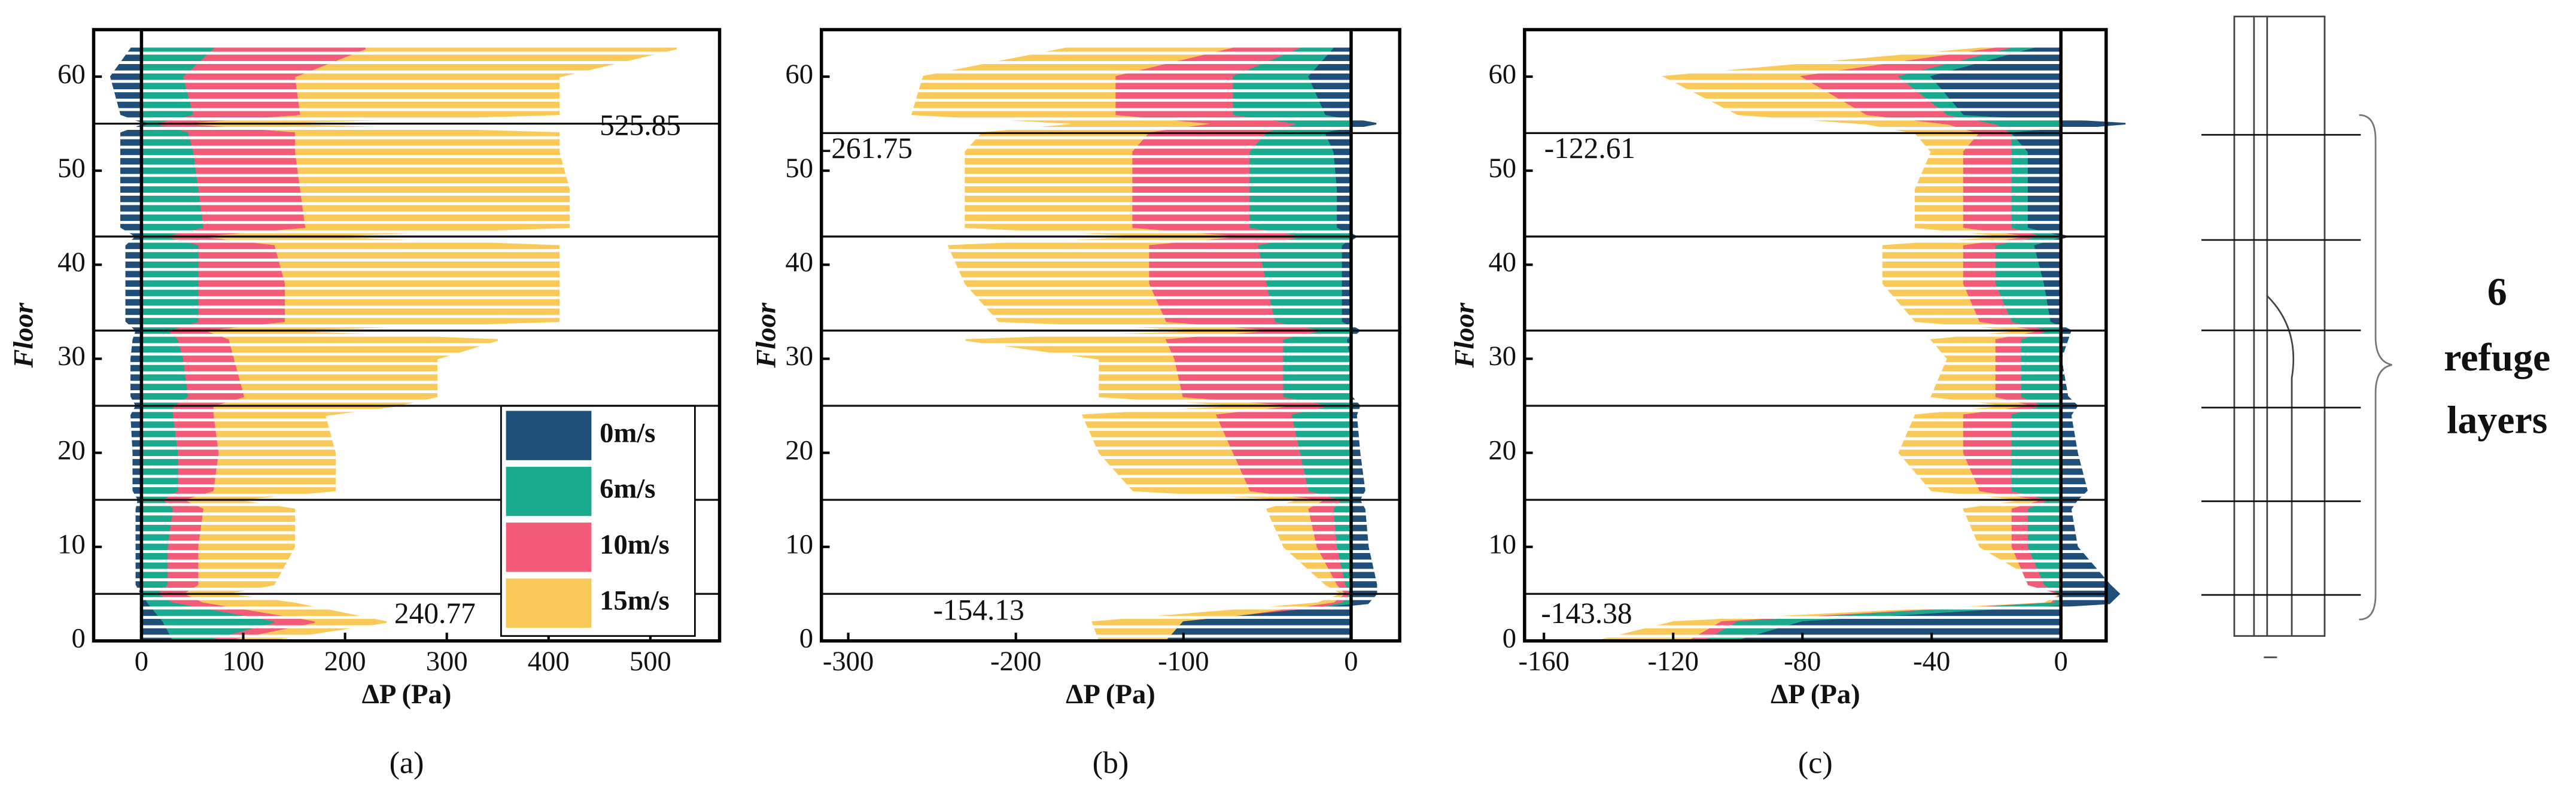  I want to click on legend-label: 15m/s, so click(635, 601).